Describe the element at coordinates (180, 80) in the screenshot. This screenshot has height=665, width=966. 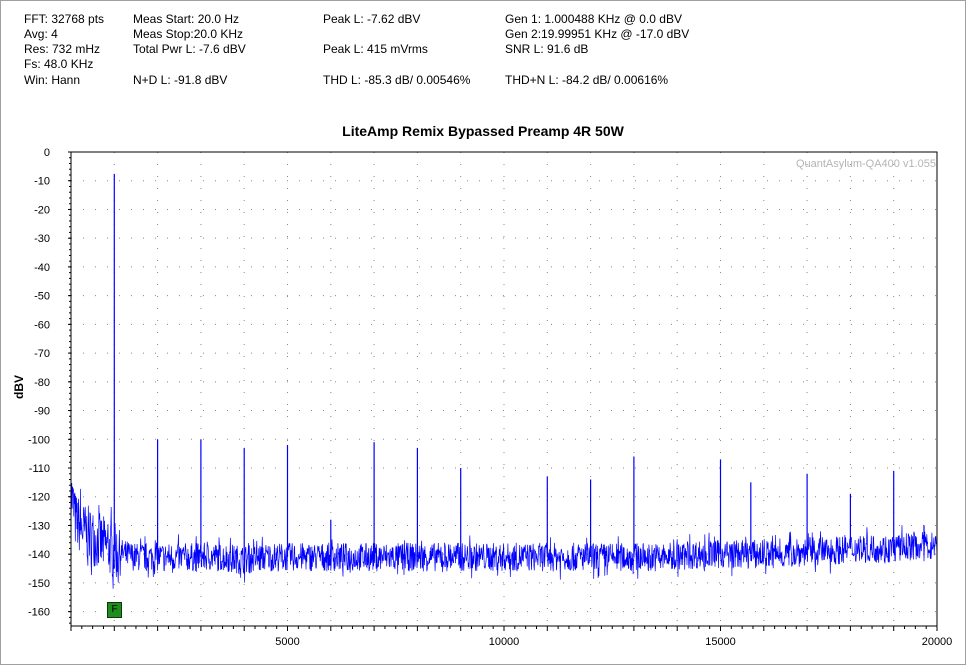
I see `readout-noise-distortion: N+D L: -91.8 dBV` at that location.